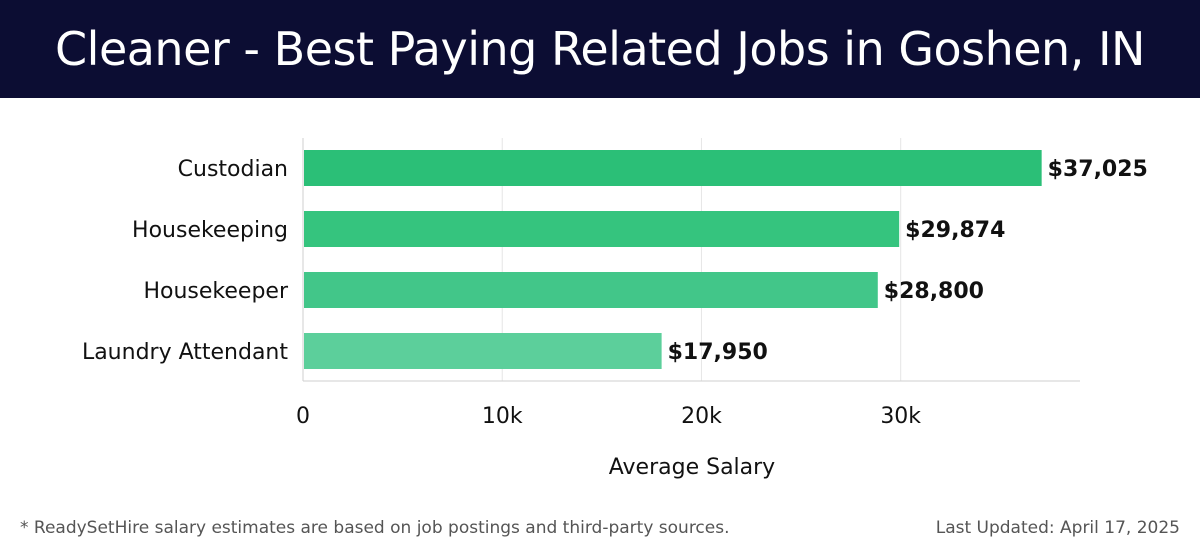 This screenshot has width=1200, height=558. What do you see at coordinates (718, 352) in the screenshot?
I see `value-label: $17,950` at bounding box center [718, 352].